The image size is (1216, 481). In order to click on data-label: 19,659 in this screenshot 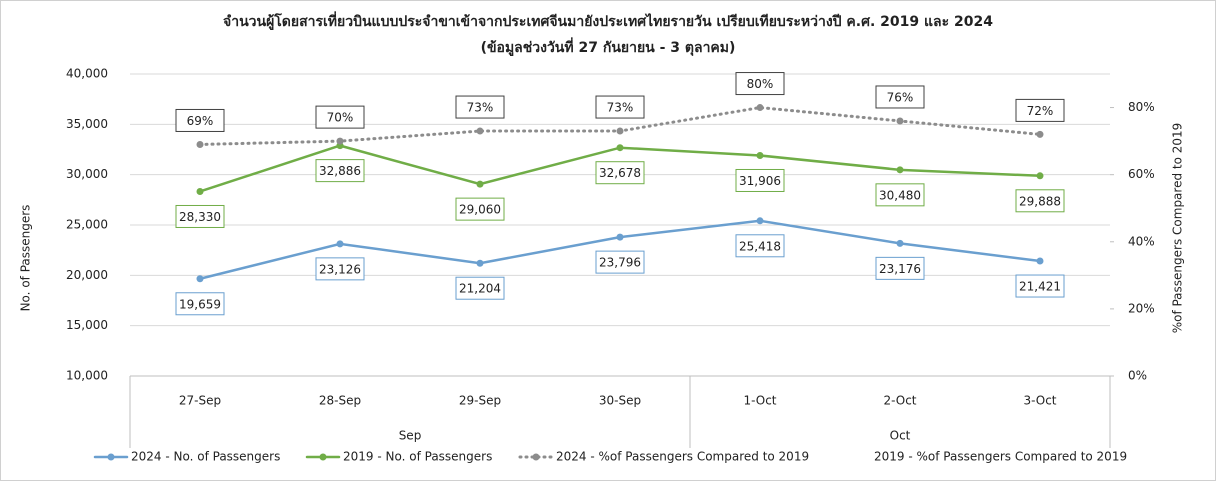, I will do `click(200, 304)`.